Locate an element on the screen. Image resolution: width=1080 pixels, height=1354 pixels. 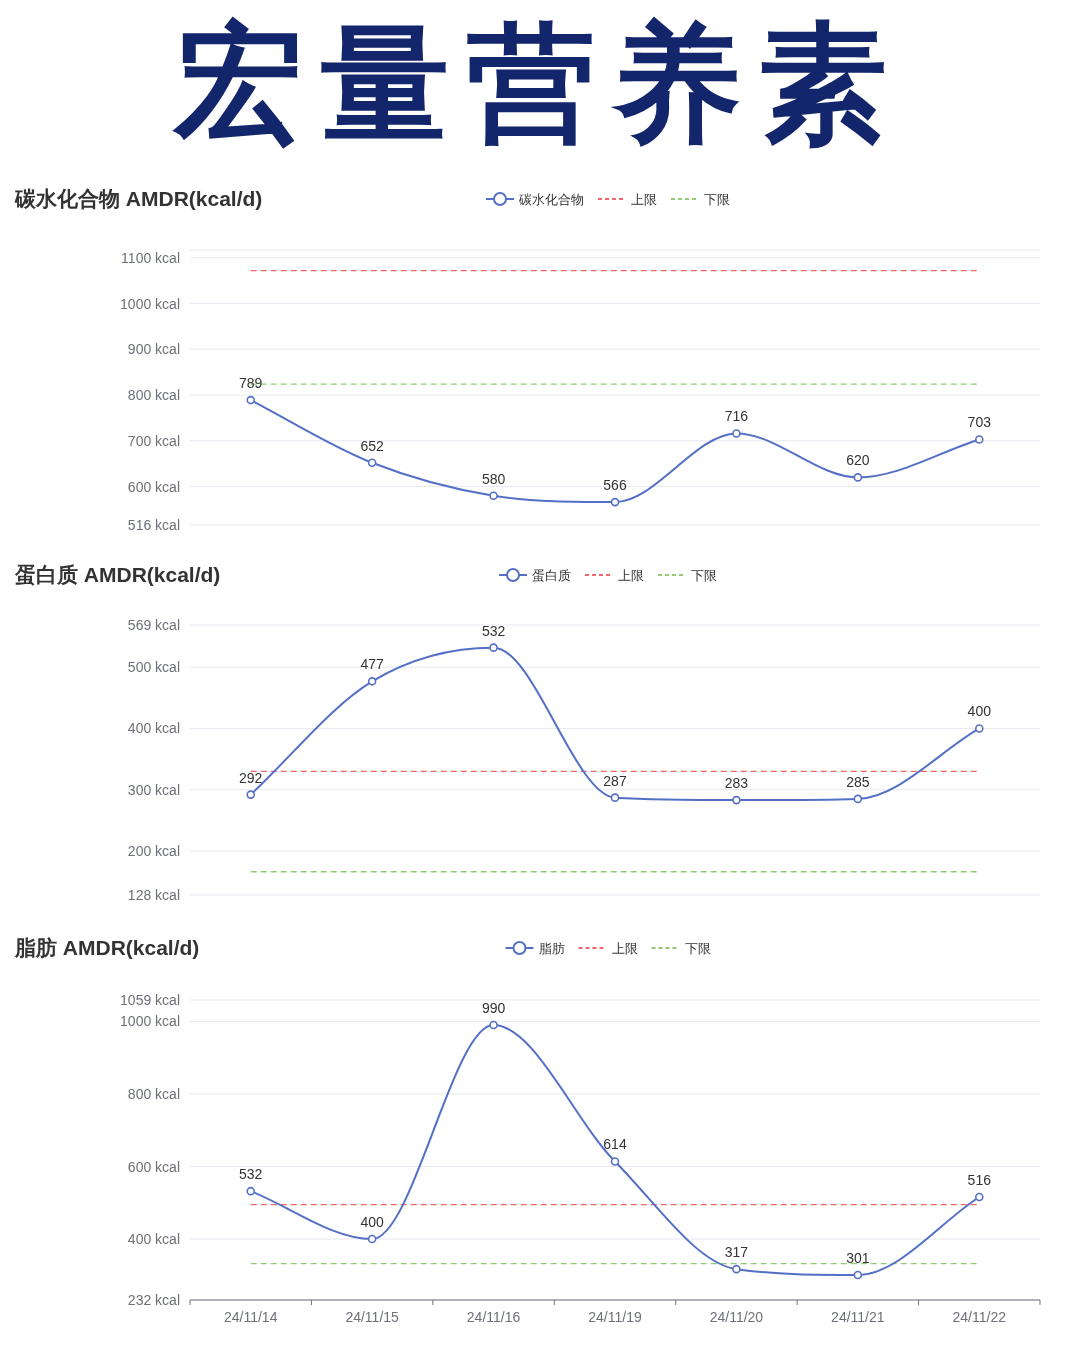
legend-label: 蛋白质 is located at coordinates (551, 575).